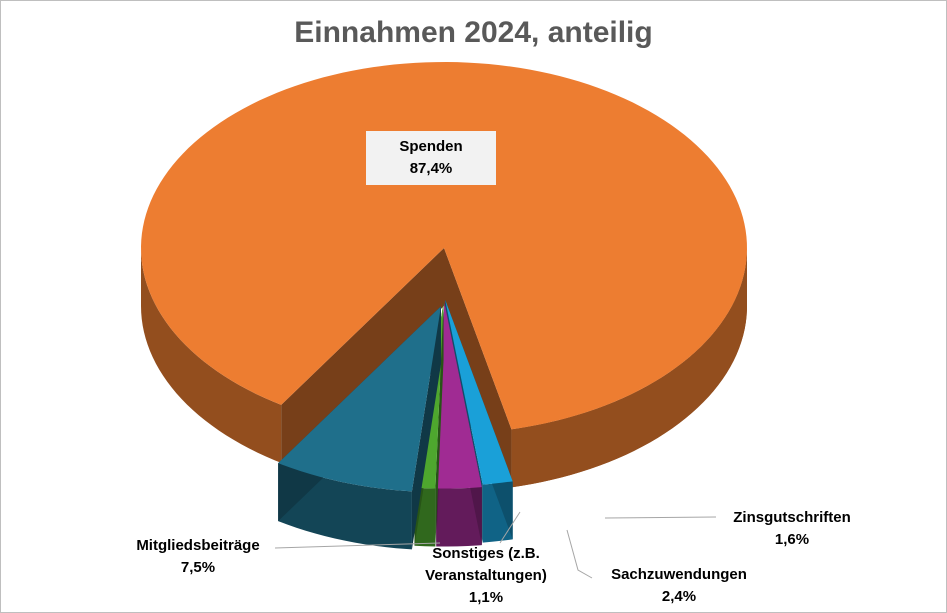 The height and width of the screenshot is (613, 947). Describe the element at coordinates (359, 399) in the screenshot. I see `slice-top-mitgliedsbeitraege` at that location.